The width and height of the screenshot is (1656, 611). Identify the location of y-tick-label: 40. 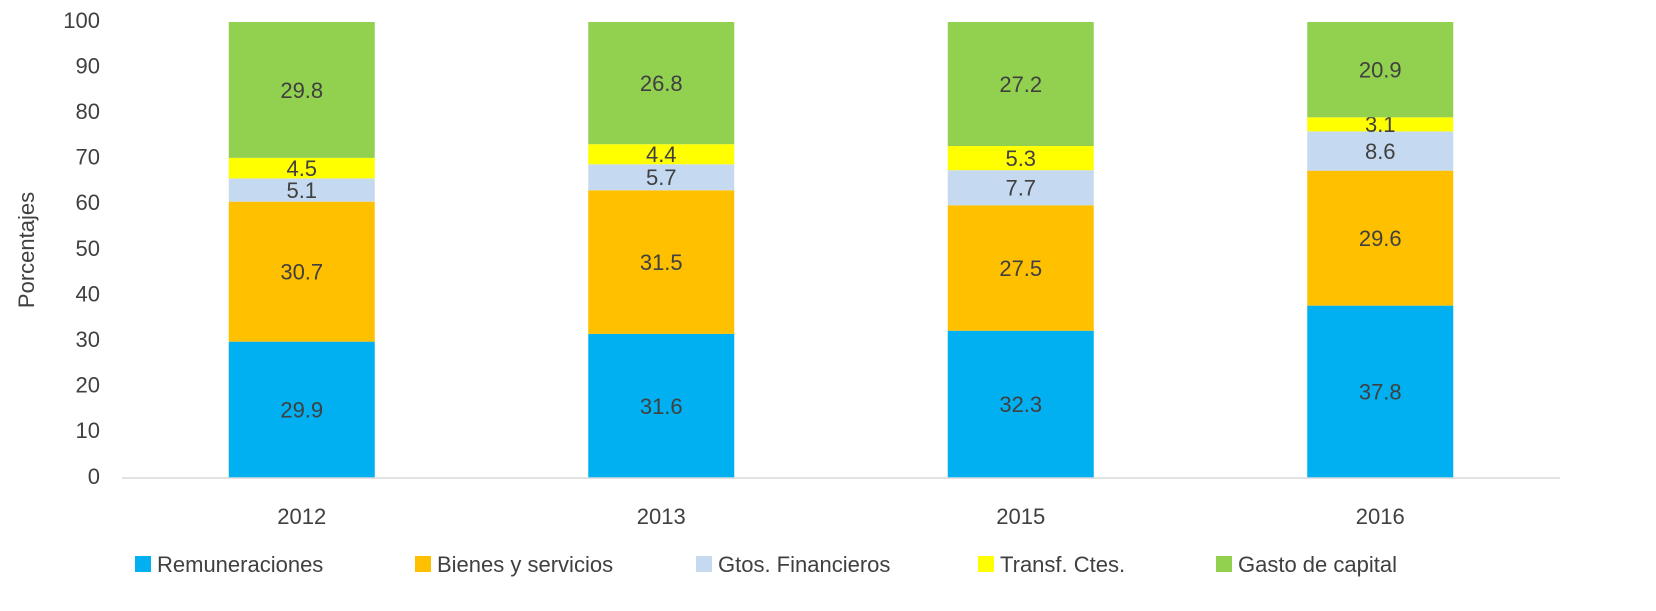
(88, 293).